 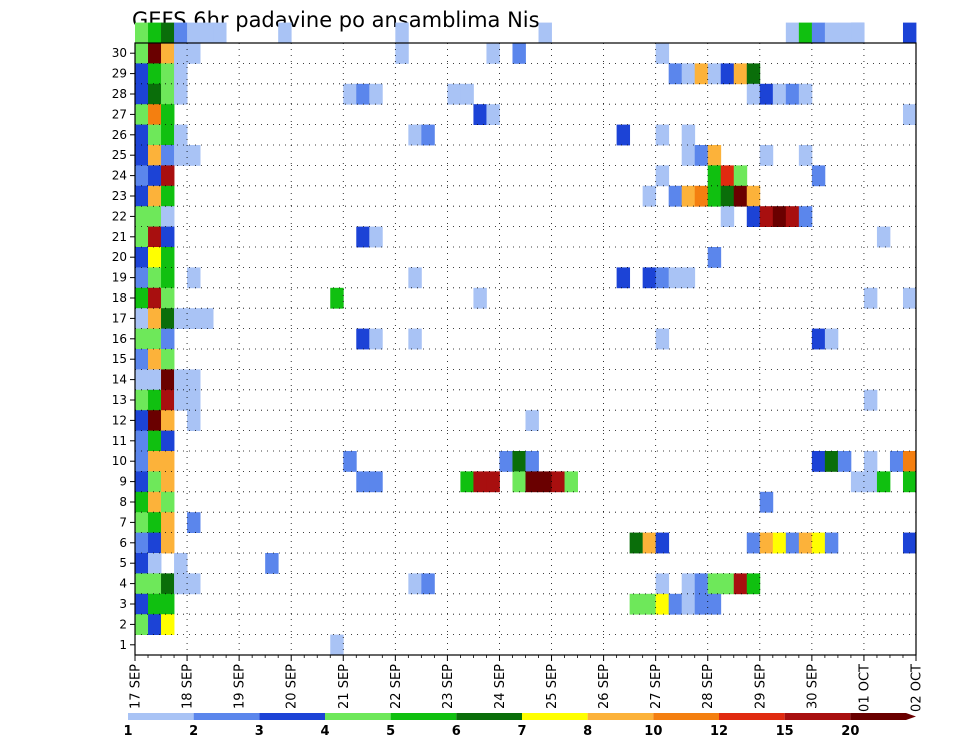 What do you see at coordinates (193, 731) in the screenshot?
I see `colorbar-label: 2` at bounding box center [193, 731].